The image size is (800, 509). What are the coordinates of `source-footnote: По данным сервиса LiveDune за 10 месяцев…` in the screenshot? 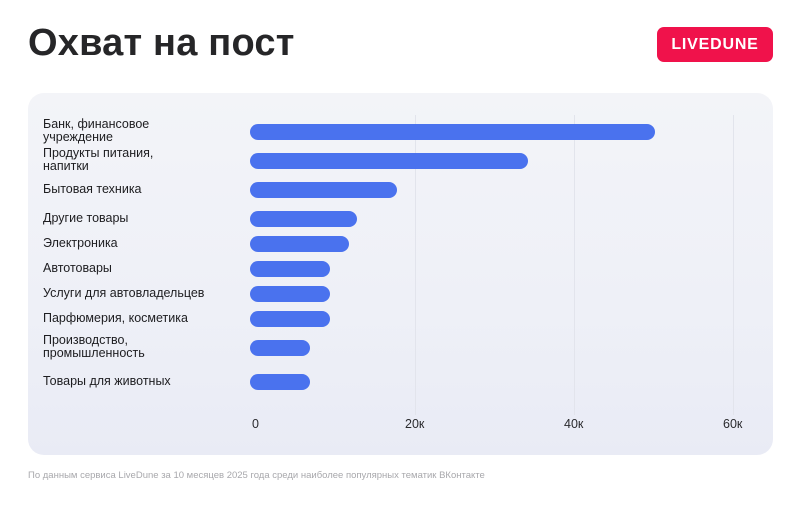 It's located at (256, 475).